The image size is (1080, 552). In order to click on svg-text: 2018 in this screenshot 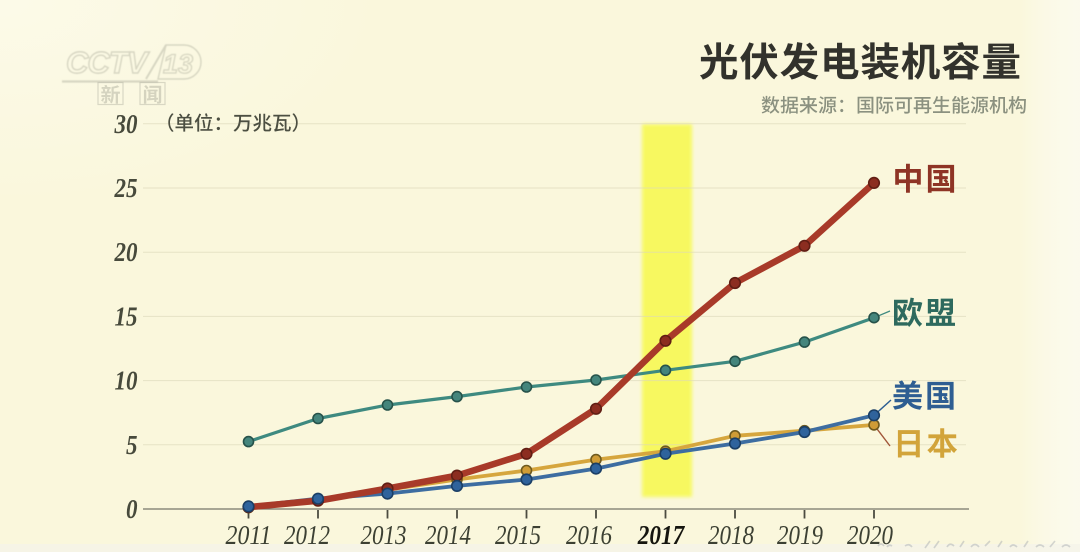, I will do `click(731, 535)`.